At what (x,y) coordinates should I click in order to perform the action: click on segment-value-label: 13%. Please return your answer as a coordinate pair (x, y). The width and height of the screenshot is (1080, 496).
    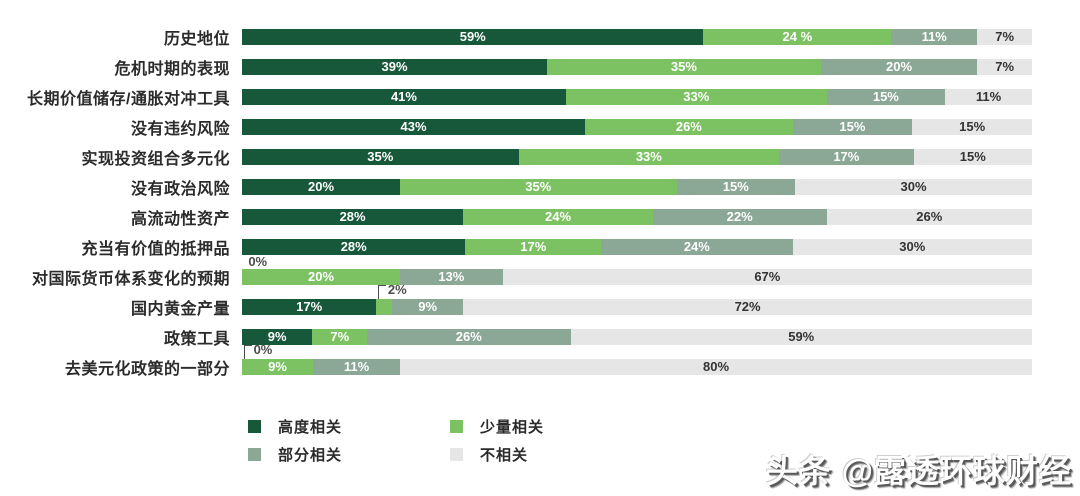
    Looking at the image, I should click on (451, 276).